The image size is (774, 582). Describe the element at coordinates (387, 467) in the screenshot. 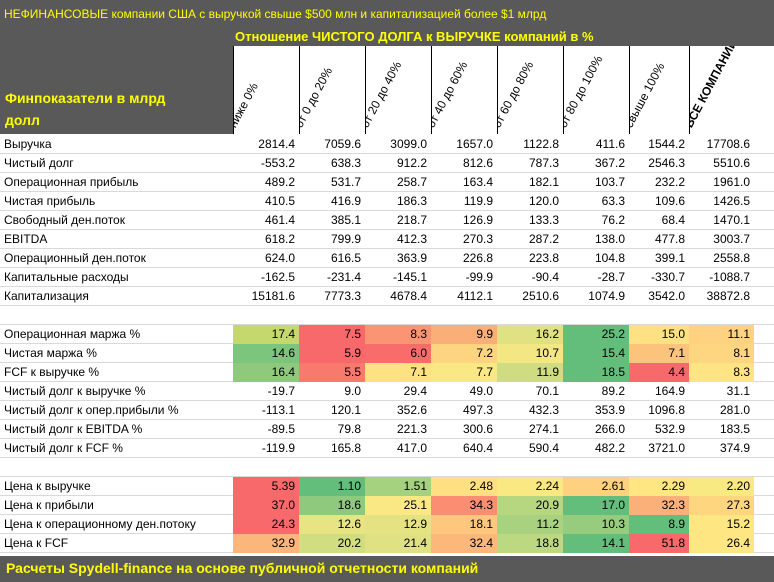

I see `spacer-row` at that location.